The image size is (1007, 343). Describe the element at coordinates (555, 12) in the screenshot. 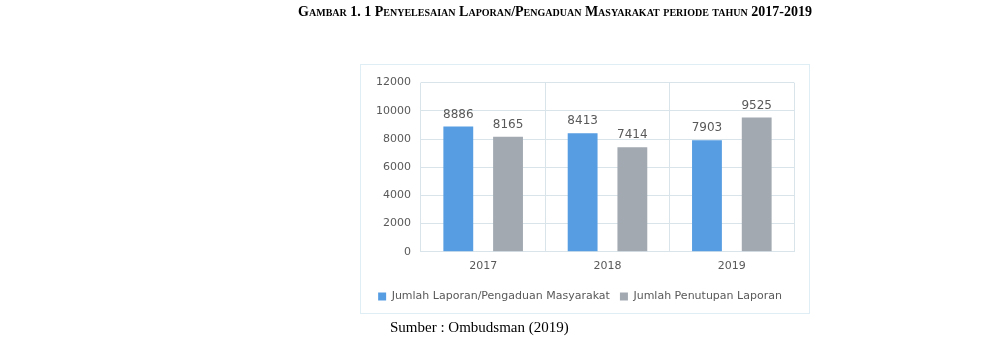

I see `chart-title: Gambar 1. 1 Penyelesaian Laporan/Pengaduan Masyarakat periode tahun 2017-2019` at that location.